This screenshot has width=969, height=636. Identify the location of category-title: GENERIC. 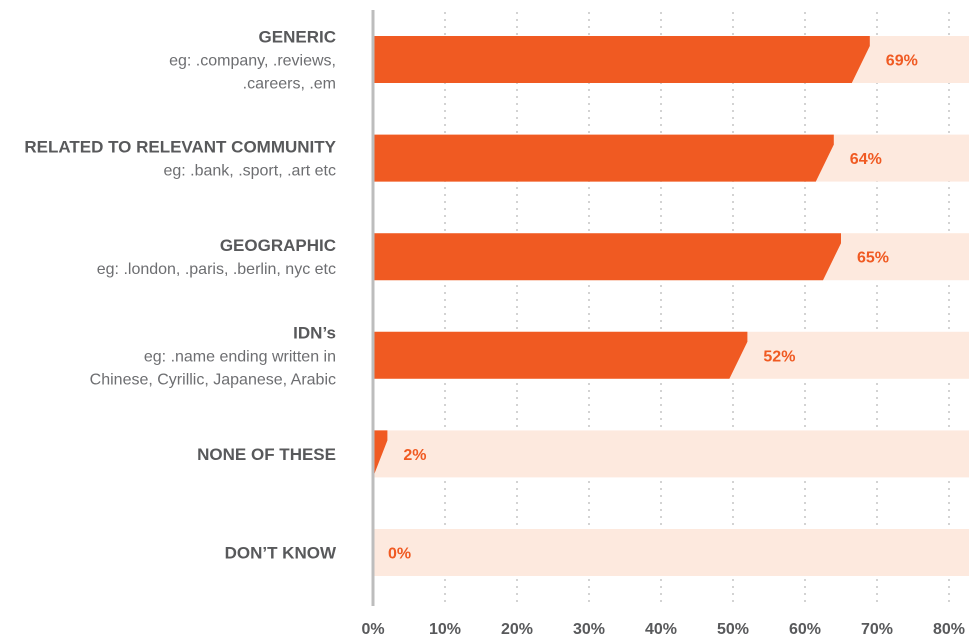
(297, 37).